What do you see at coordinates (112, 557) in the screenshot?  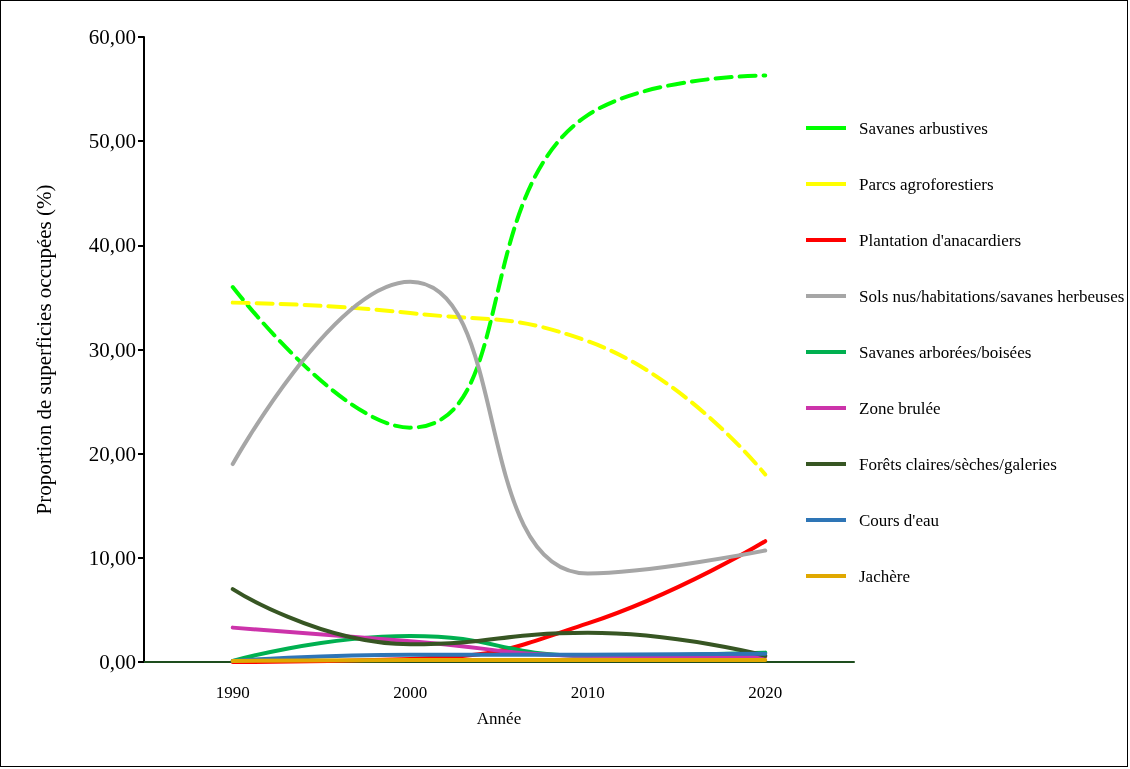 I see `y-tick-label: 10,00` at bounding box center [112, 557].